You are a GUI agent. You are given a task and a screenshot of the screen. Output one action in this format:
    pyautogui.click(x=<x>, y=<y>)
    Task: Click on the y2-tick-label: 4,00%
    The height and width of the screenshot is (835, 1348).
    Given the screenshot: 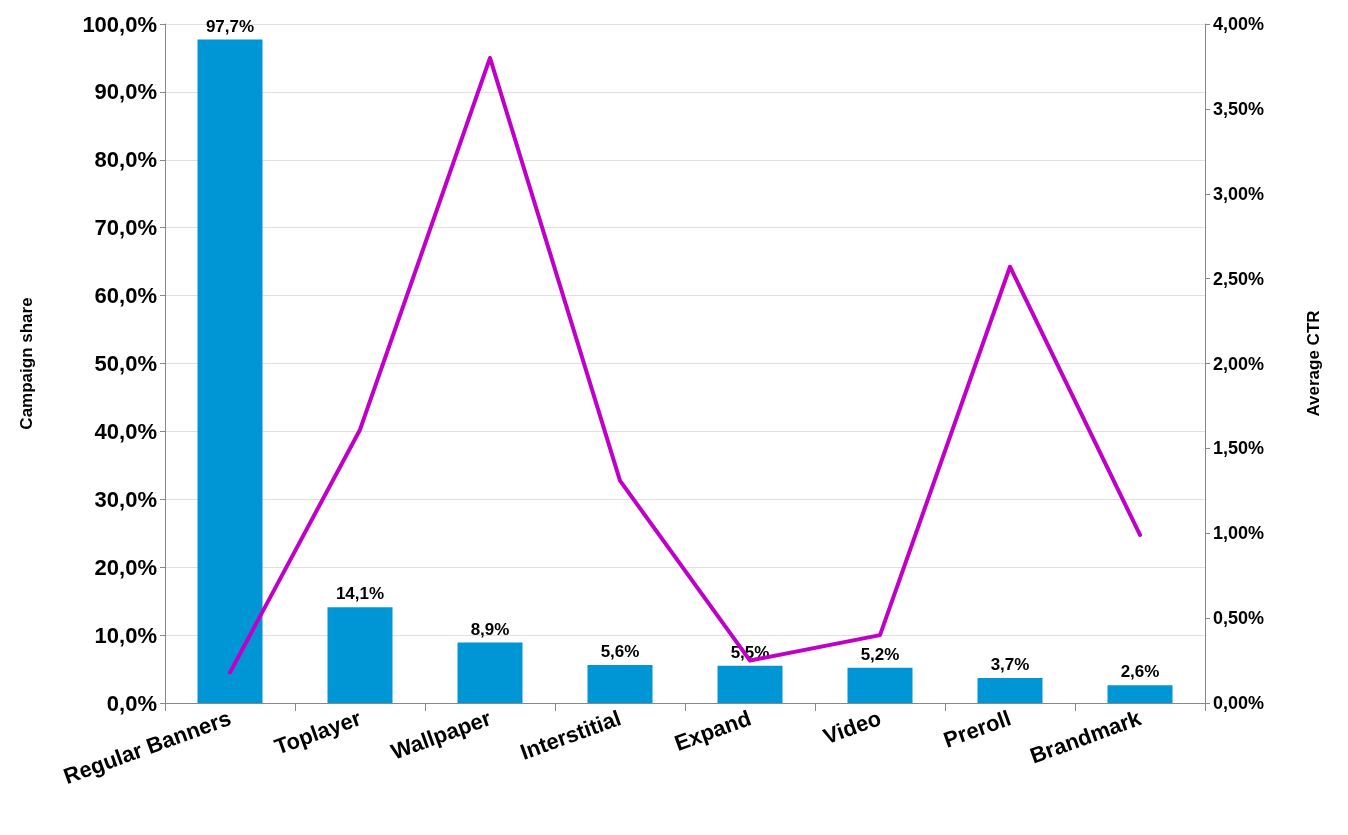 What is the action you would take?
    pyautogui.click(x=1239, y=24)
    